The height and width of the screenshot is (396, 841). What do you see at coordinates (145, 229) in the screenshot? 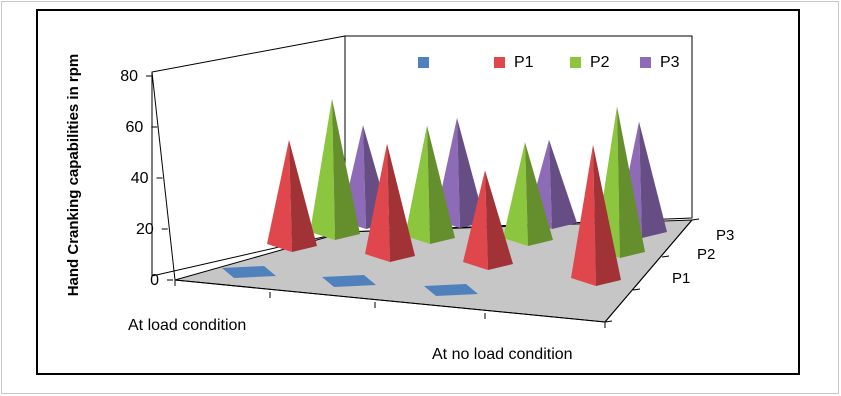
I see `y-tick-label: 20` at bounding box center [145, 229].